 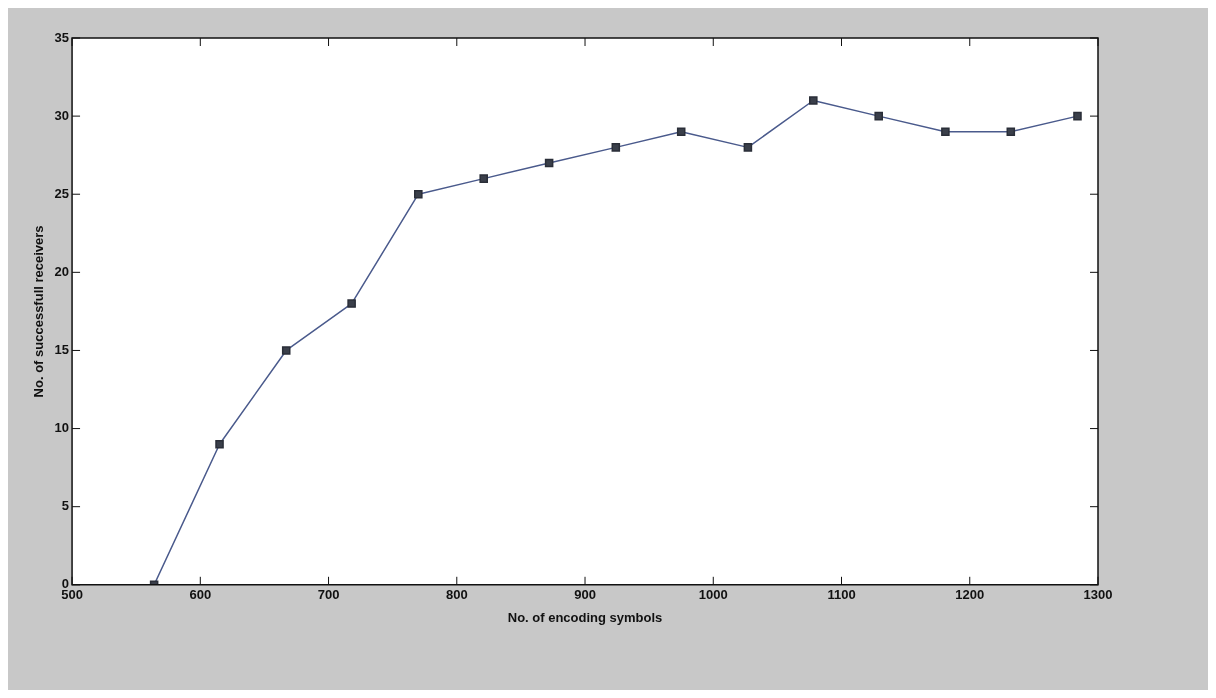 What do you see at coordinates (62, 37) in the screenshot?
I see `y-tick-label: 35` at bounding box center [62, 37].